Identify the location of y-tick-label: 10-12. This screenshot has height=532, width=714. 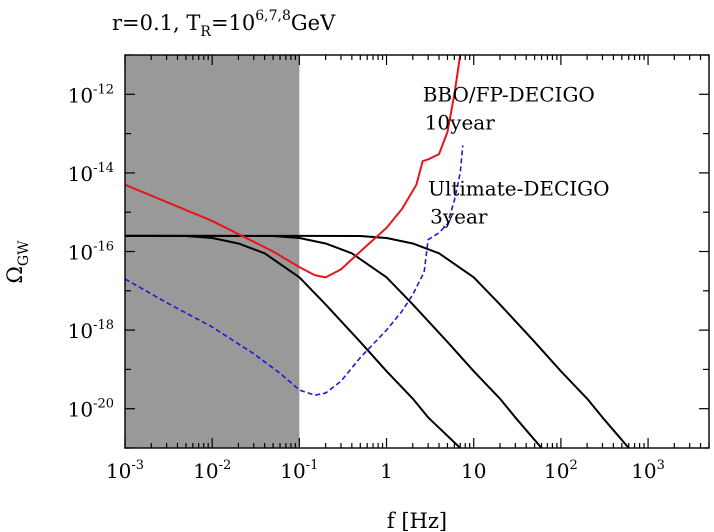
(91, 94).